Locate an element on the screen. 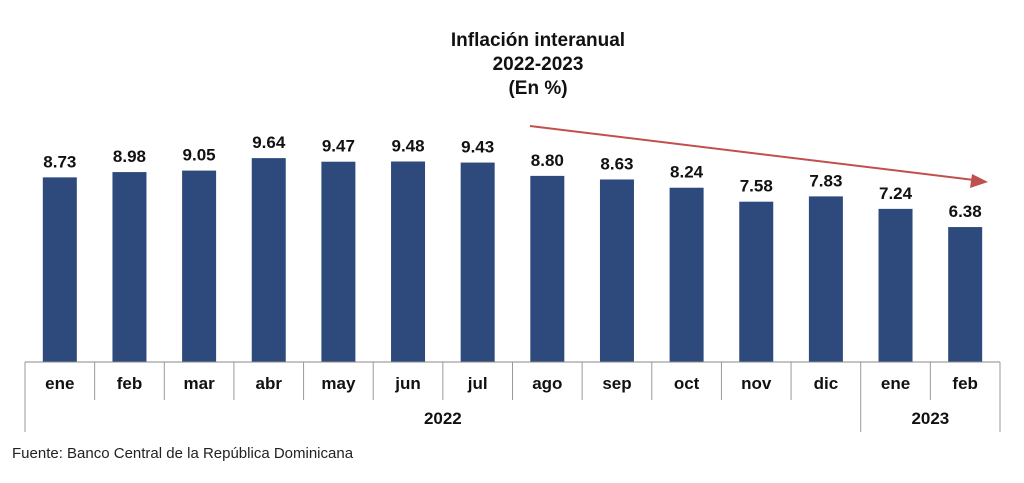  value-label-2: 9.05 is located at coordinates (199, 155).